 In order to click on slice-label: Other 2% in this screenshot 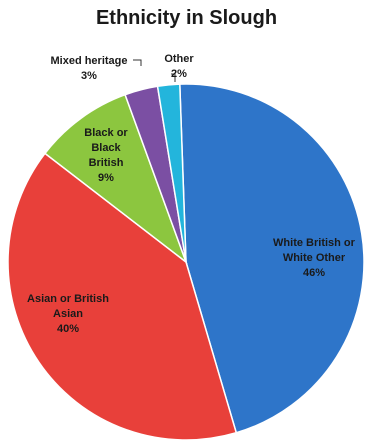, I will do `click(179, 66)`.